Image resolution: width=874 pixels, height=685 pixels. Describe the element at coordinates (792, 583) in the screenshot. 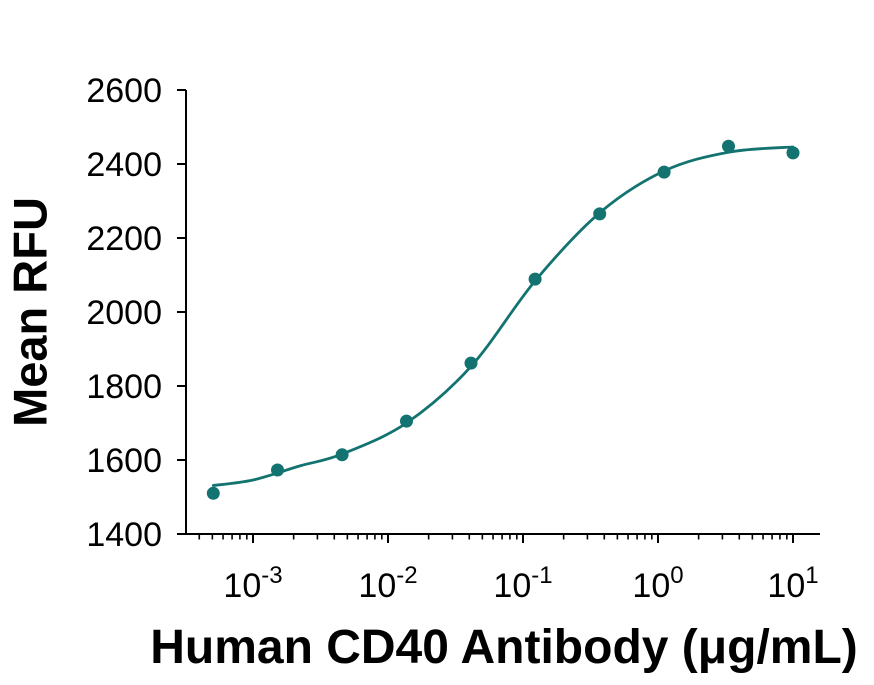

I see `x-tick-label: 10¹` at that location.